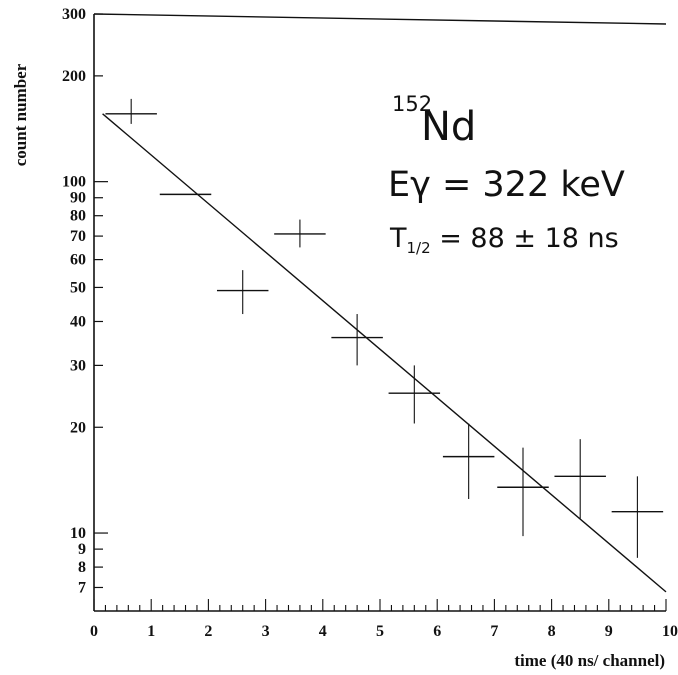 The width and height of the screenshot is (678, 675). Describe the element at coordinates (384, 619) in the screenshot. I see `x-axis-ticks: 0 1 2 3 4 5 6 7 8 9 10` at that location.